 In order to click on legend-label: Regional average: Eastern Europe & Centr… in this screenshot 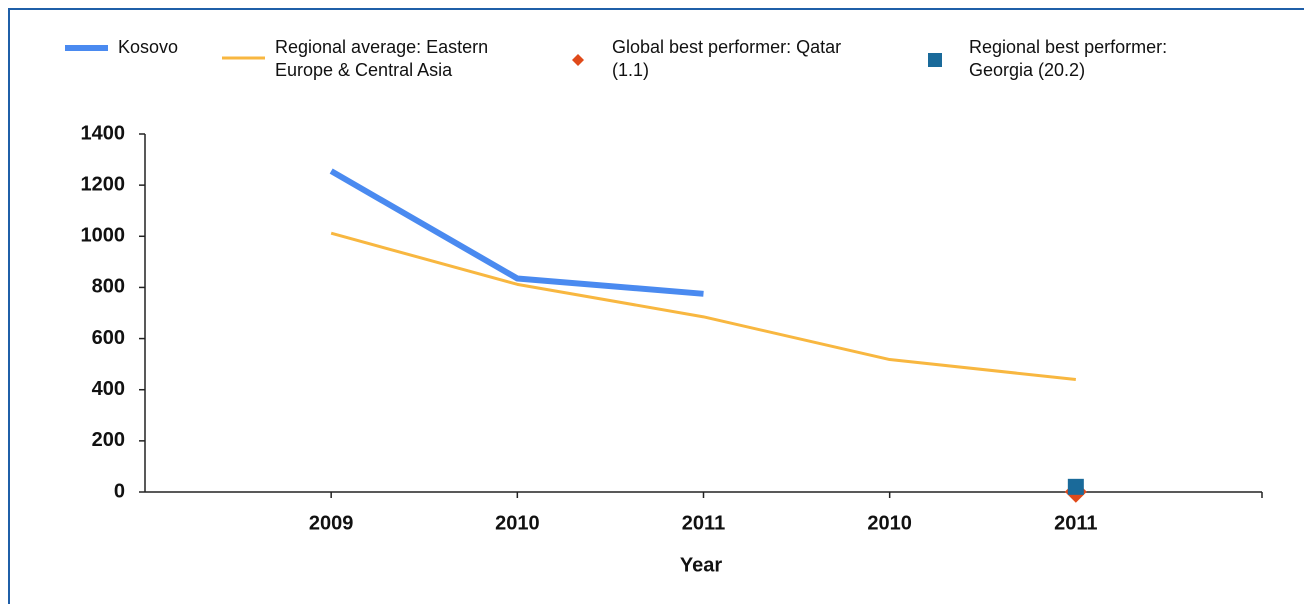, I will do `click(382, 58)`.